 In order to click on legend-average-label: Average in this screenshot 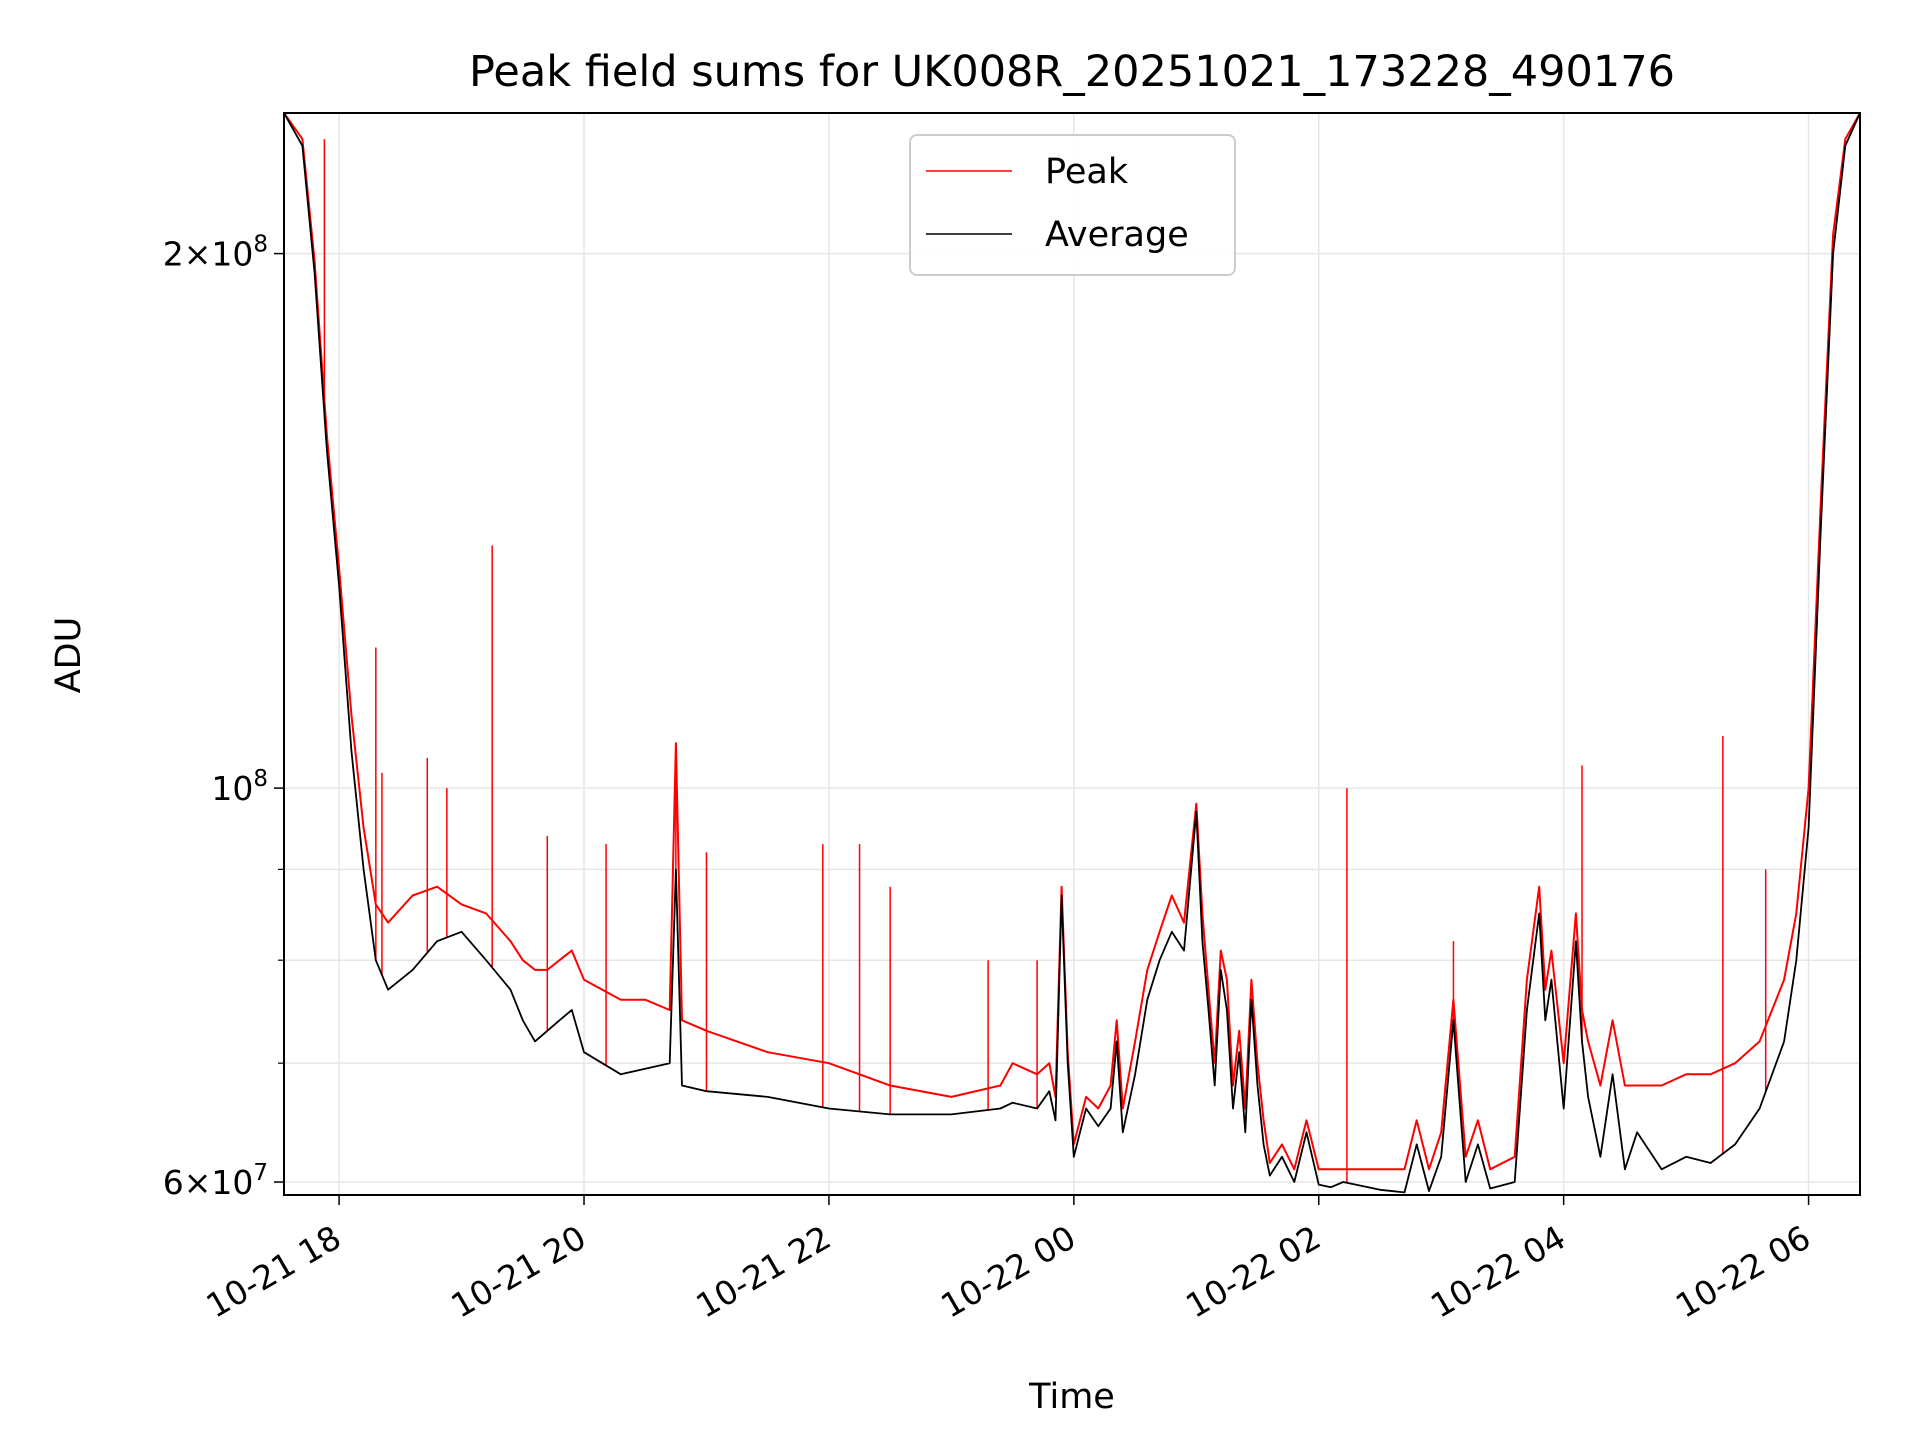, I will do `click(1117, 235)`.